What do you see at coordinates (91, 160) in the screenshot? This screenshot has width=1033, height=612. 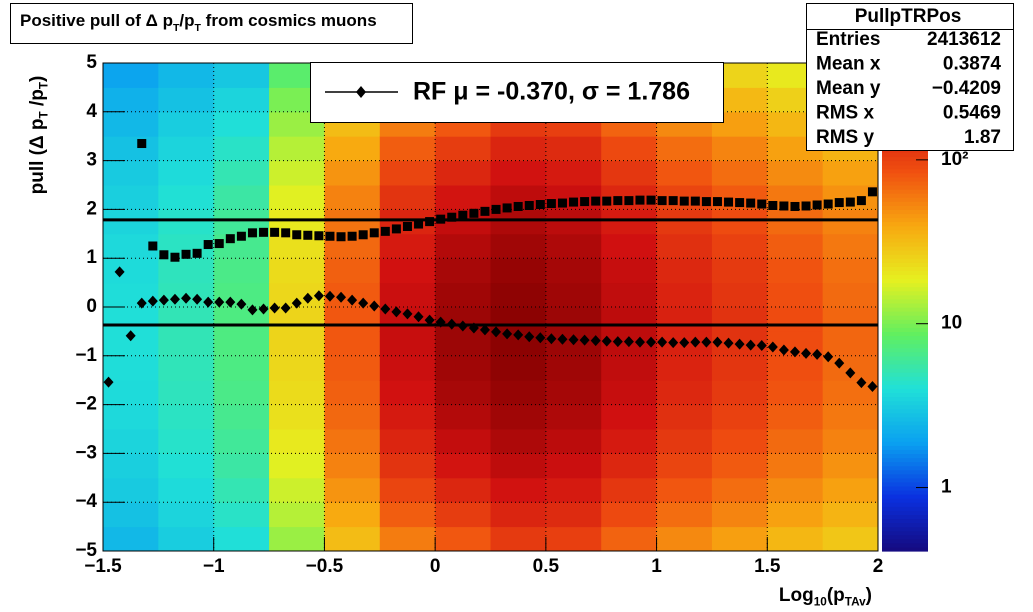 I see `y-tick-label: 3` at bounding box center [91, 160].